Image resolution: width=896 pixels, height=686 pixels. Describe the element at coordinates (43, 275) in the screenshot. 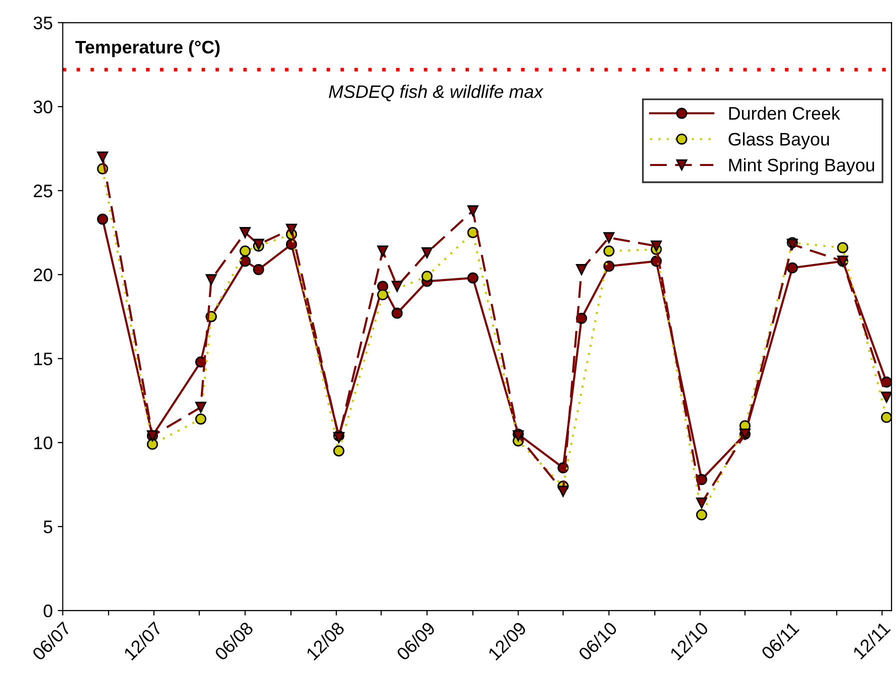

I see `y-tick-label: 20` at that location.